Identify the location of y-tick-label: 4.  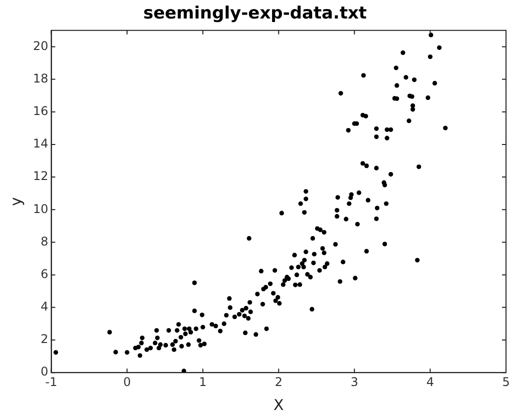
(44, 307).